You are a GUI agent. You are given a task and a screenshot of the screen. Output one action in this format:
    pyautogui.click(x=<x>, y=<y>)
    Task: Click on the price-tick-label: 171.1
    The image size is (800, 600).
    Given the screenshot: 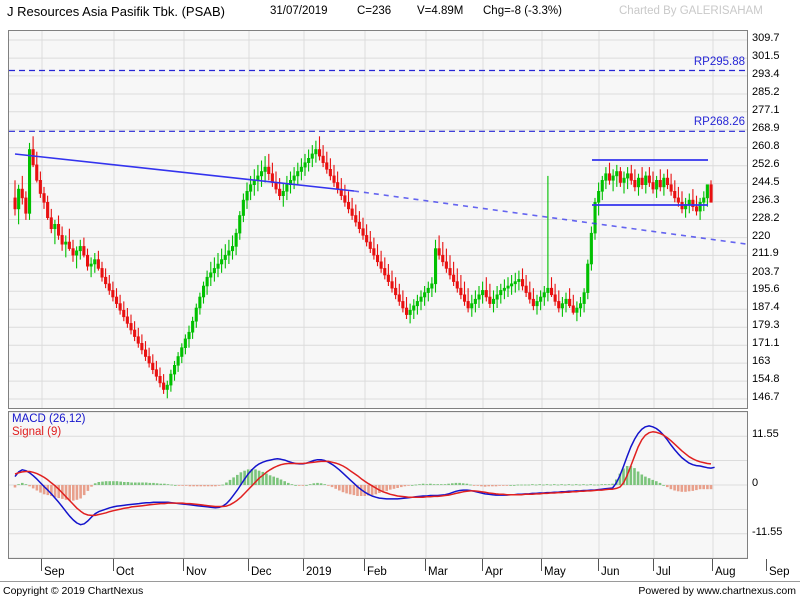 What is the action you would take?
    pyautogui.click(x=766, y=343)
    